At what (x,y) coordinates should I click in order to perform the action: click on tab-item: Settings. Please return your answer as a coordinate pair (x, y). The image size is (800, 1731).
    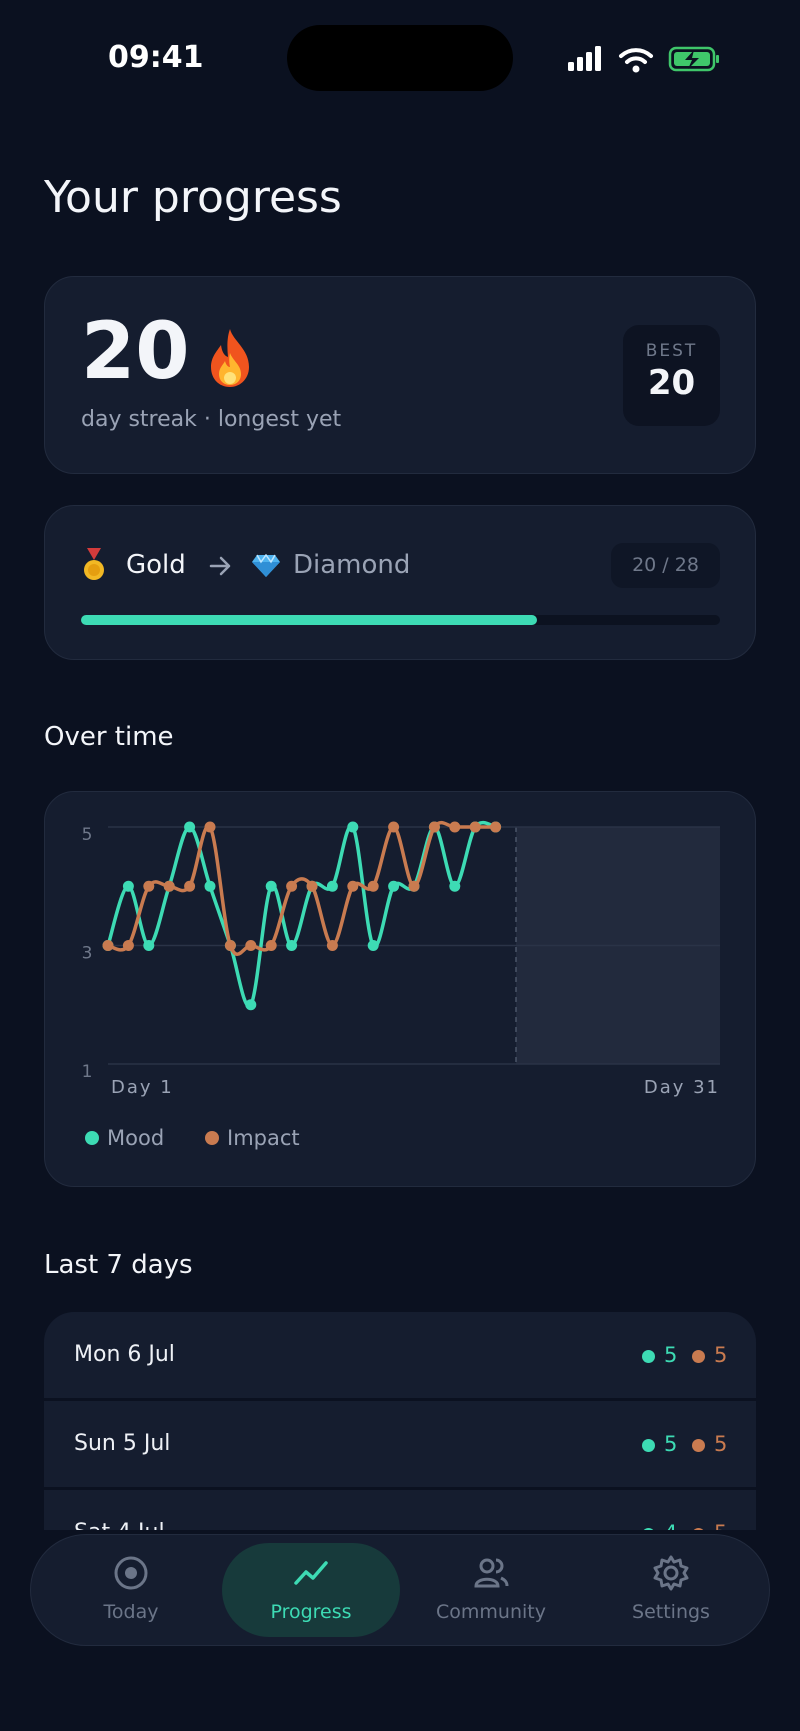
    Looking at the image, I should click on (671, 1591).